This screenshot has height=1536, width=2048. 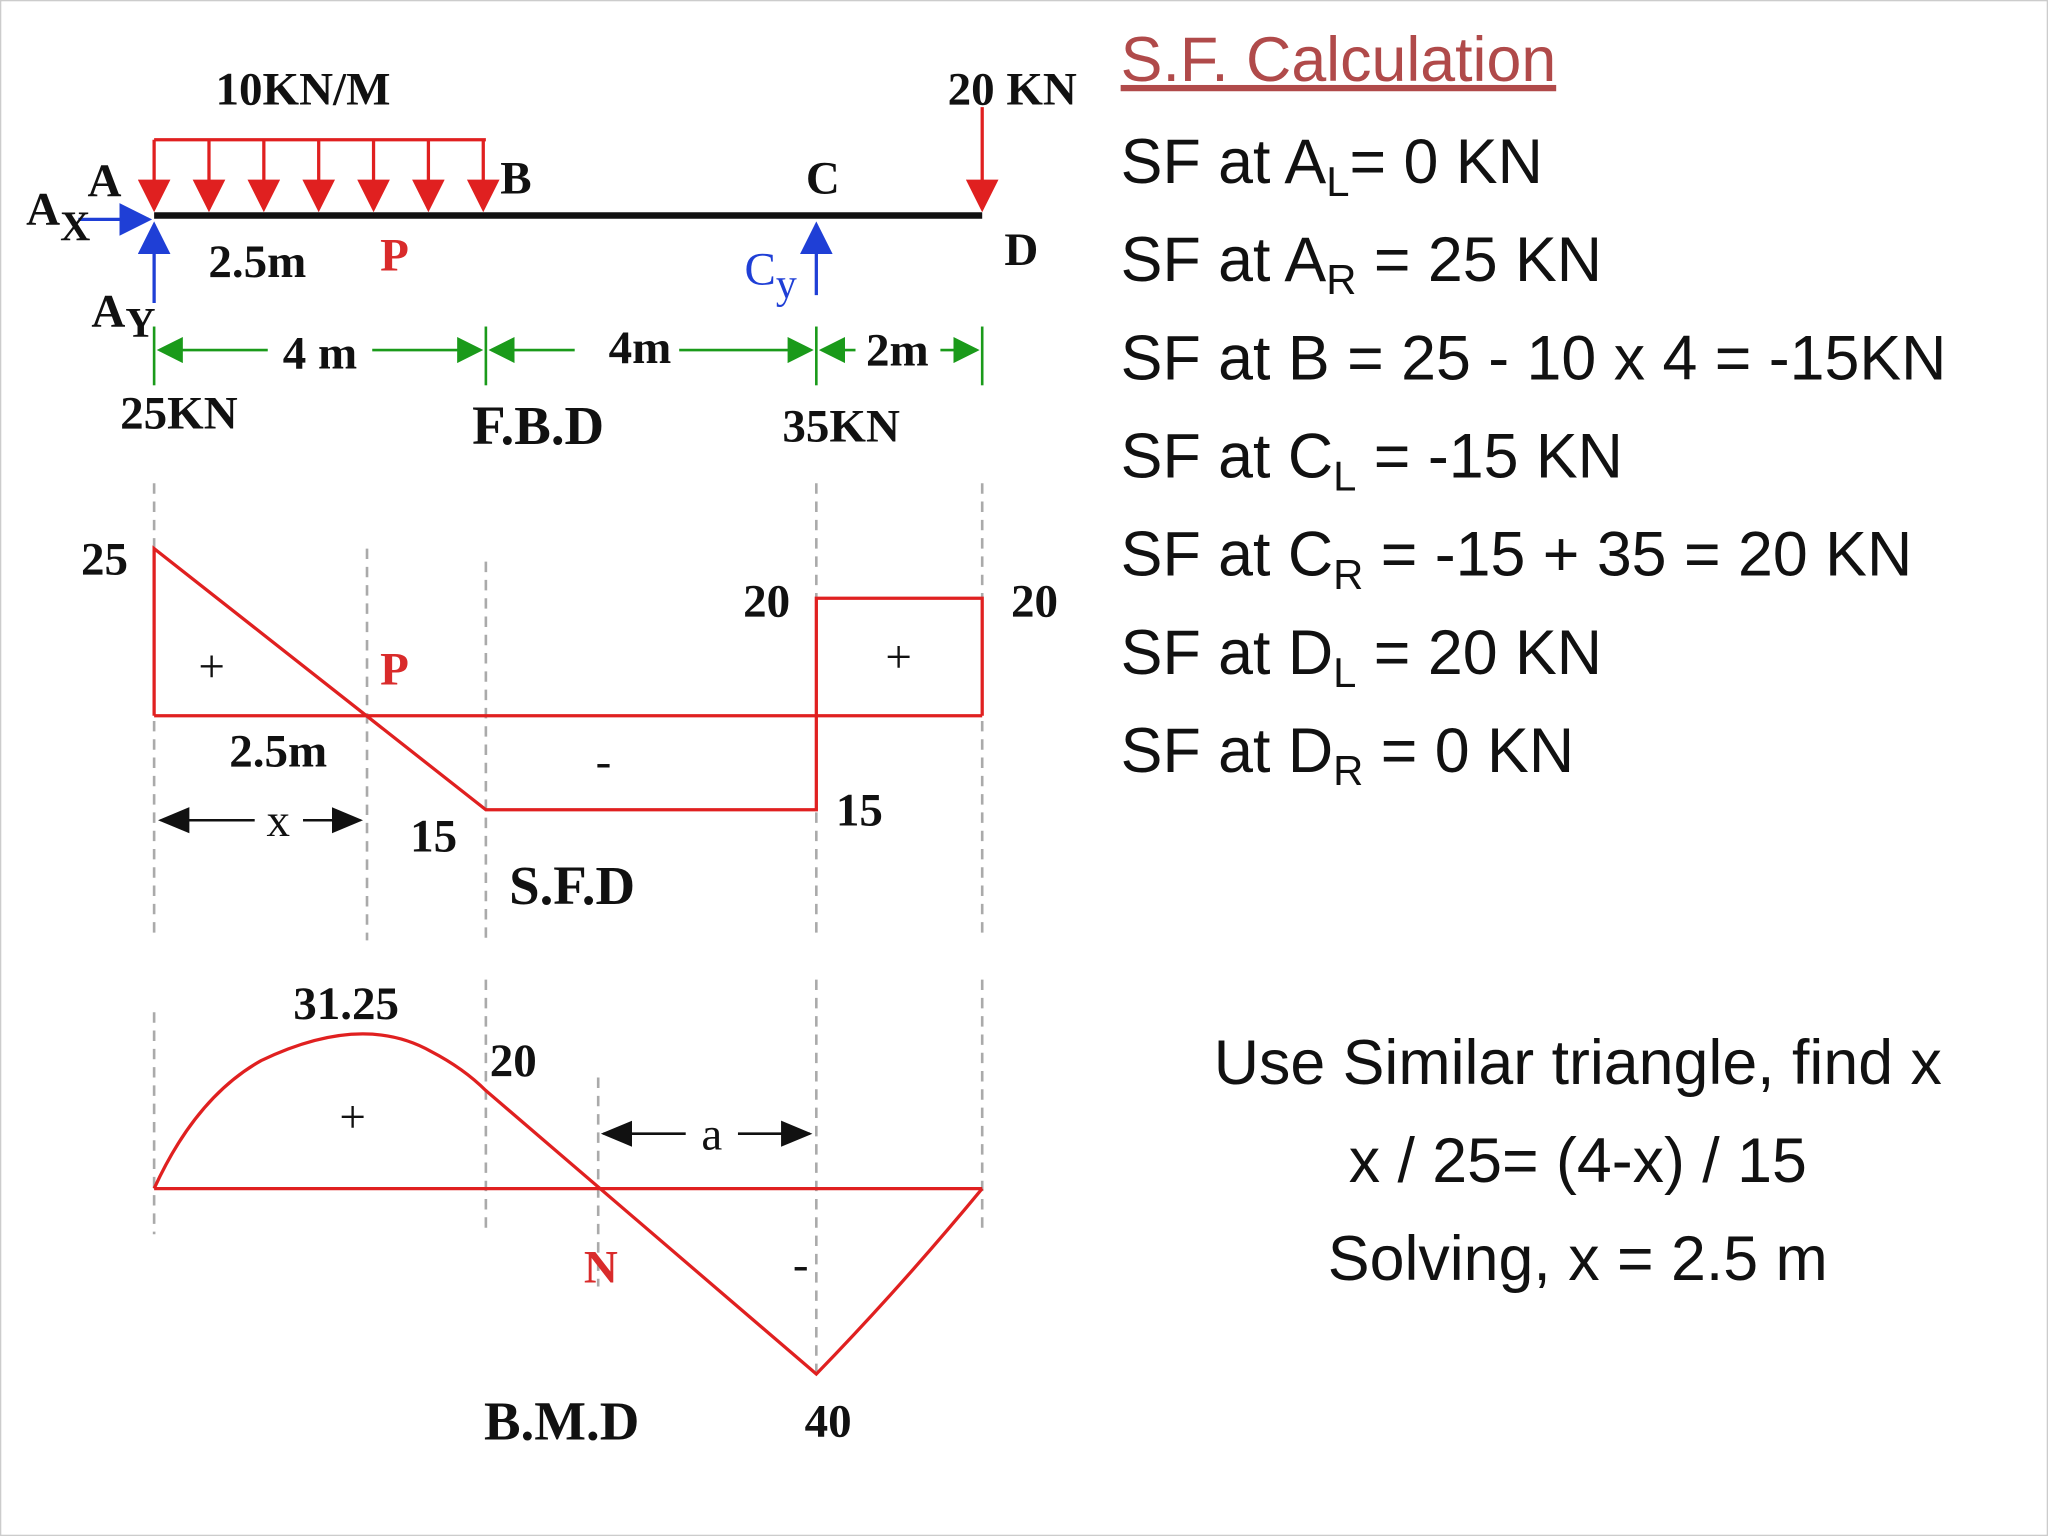 I want to click on guide-lines, so click(x=568, y=1175).